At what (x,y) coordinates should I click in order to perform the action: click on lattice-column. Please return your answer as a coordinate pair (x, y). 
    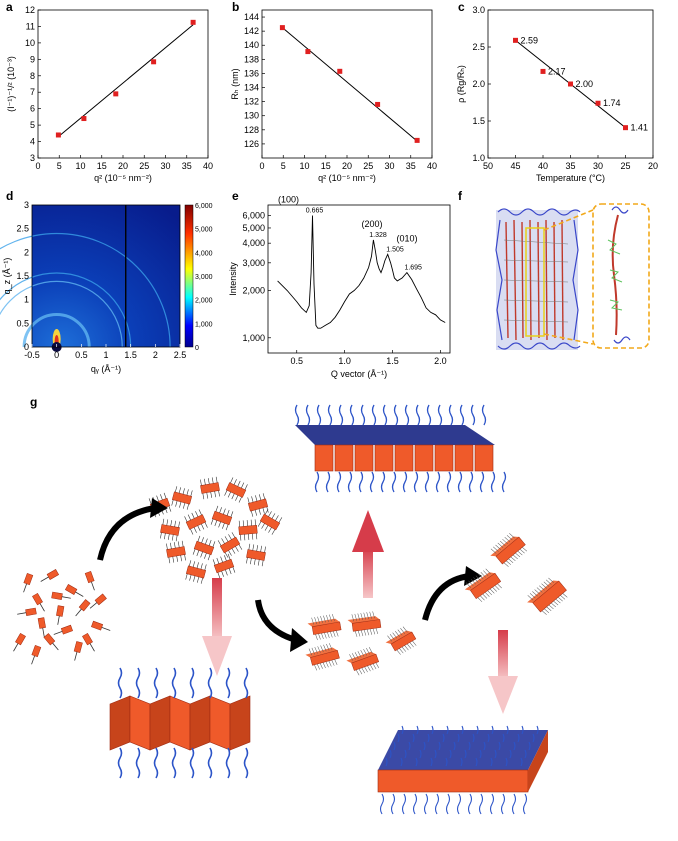
    Looking at the image, I should click on (364, 458).